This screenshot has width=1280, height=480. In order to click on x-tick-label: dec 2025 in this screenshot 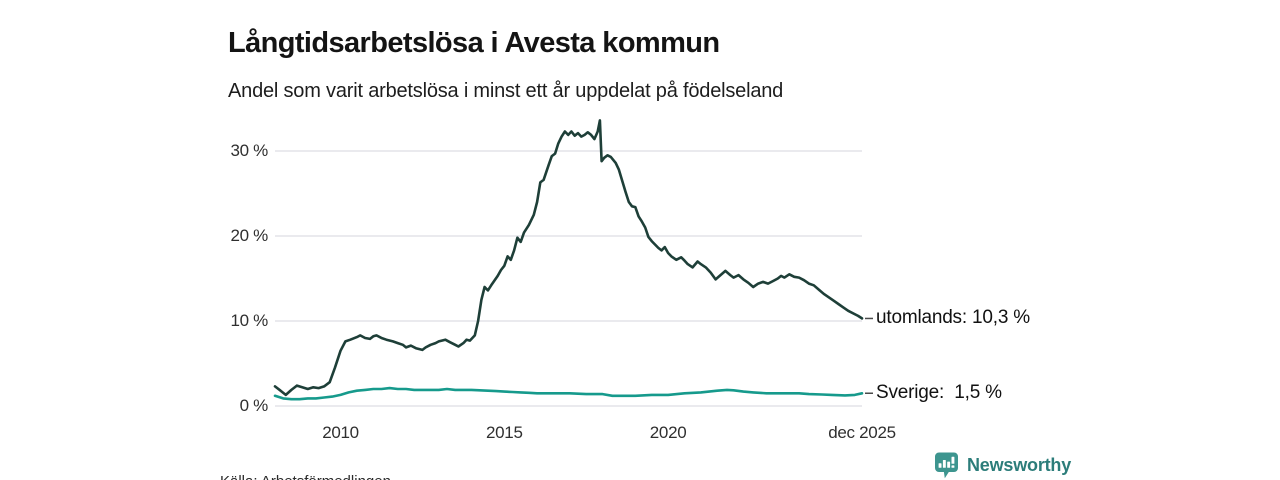, I will do `click(862, 432)`.